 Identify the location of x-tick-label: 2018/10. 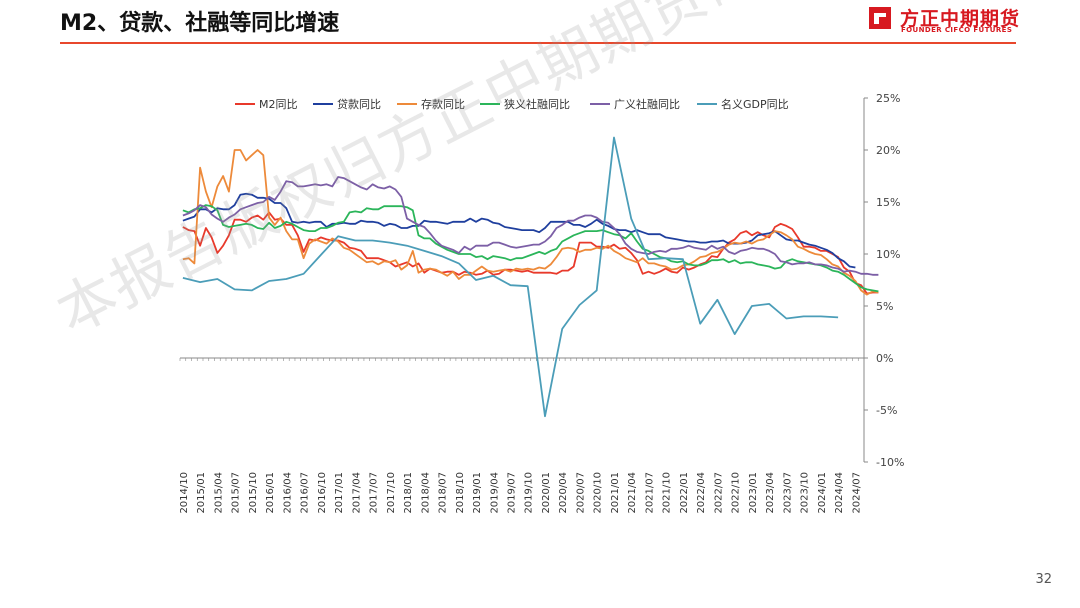
(460, 493).